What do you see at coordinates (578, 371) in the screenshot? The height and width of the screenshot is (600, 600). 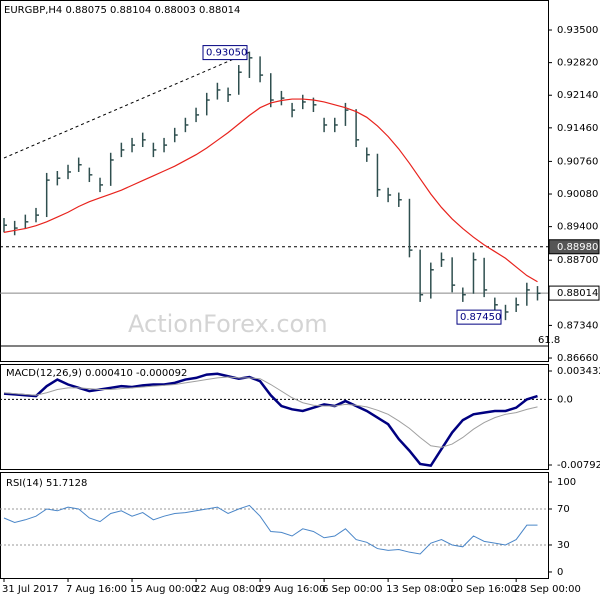 I see `y-tick-label: 0.003432` at bounding box center [578, 371].